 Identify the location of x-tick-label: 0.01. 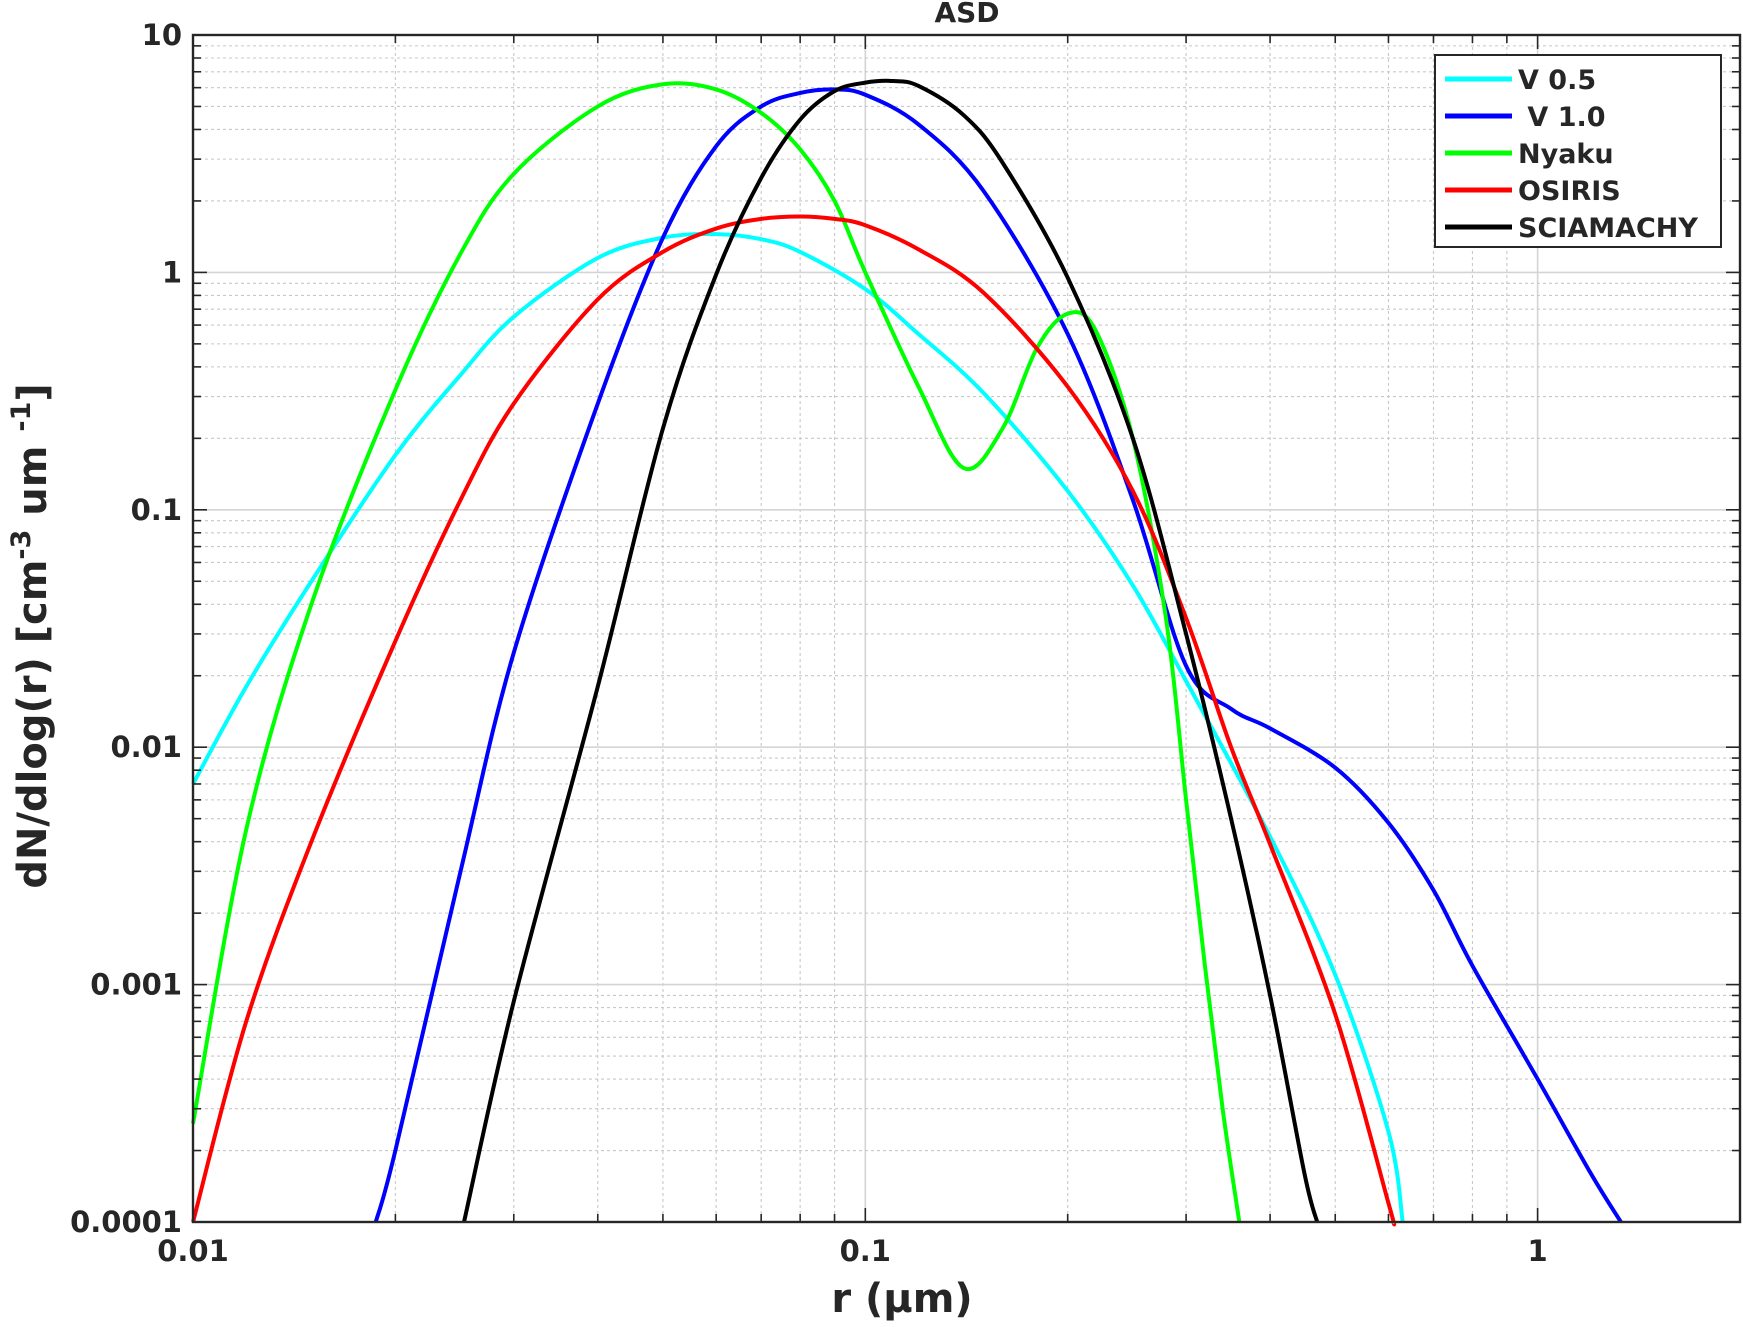
(193, 1251).